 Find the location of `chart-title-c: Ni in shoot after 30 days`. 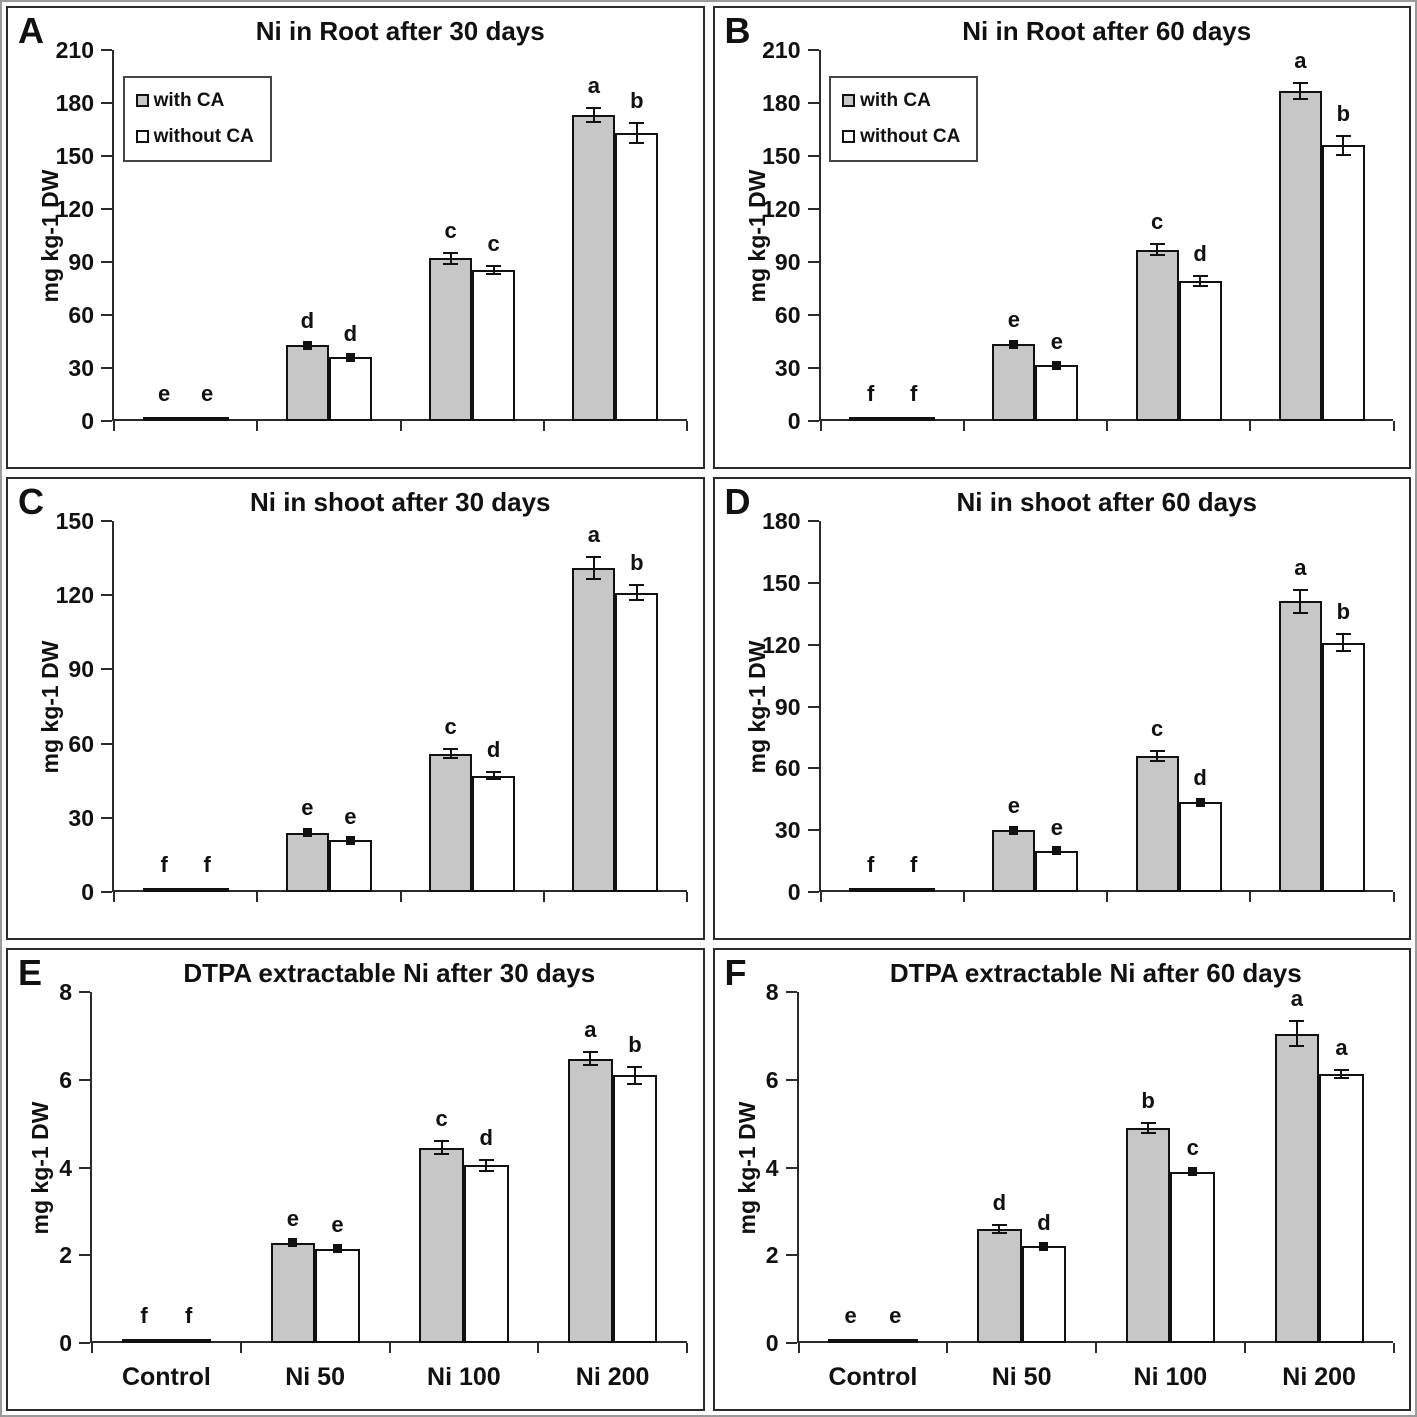

chart-title-c: Ni in shoot after 30 days is located at coordinates (400, 502).